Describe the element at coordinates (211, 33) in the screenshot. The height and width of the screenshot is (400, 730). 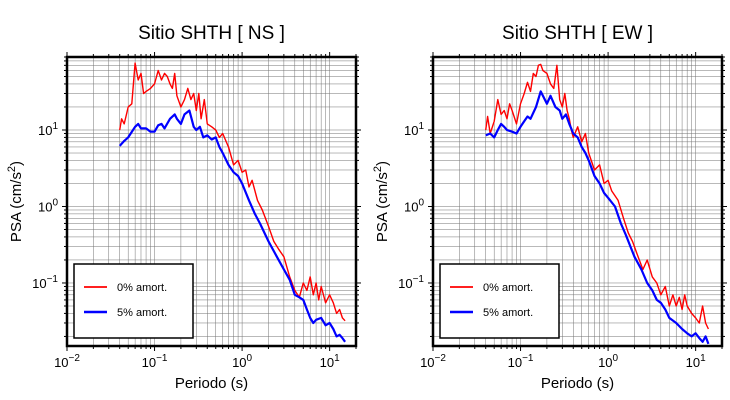
I see `chart-title: Sitio SHTH [ NS ]` at that location.